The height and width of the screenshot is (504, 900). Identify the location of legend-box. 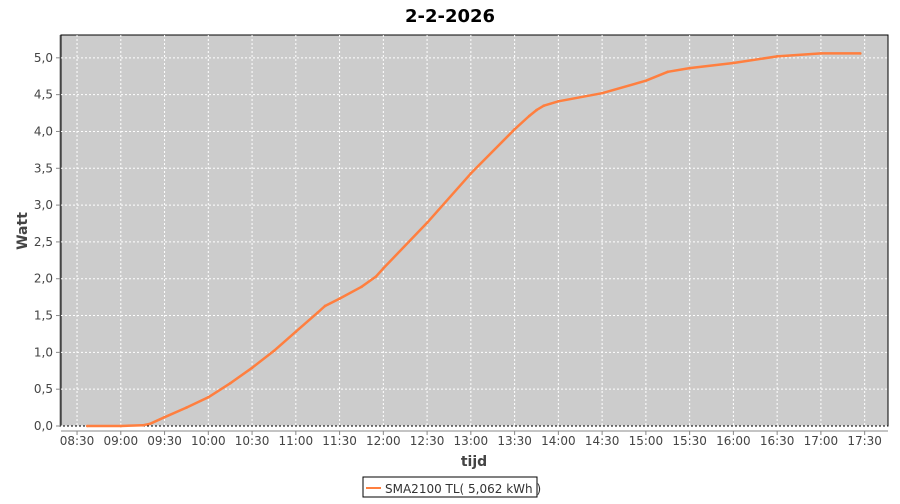
(450, 487).